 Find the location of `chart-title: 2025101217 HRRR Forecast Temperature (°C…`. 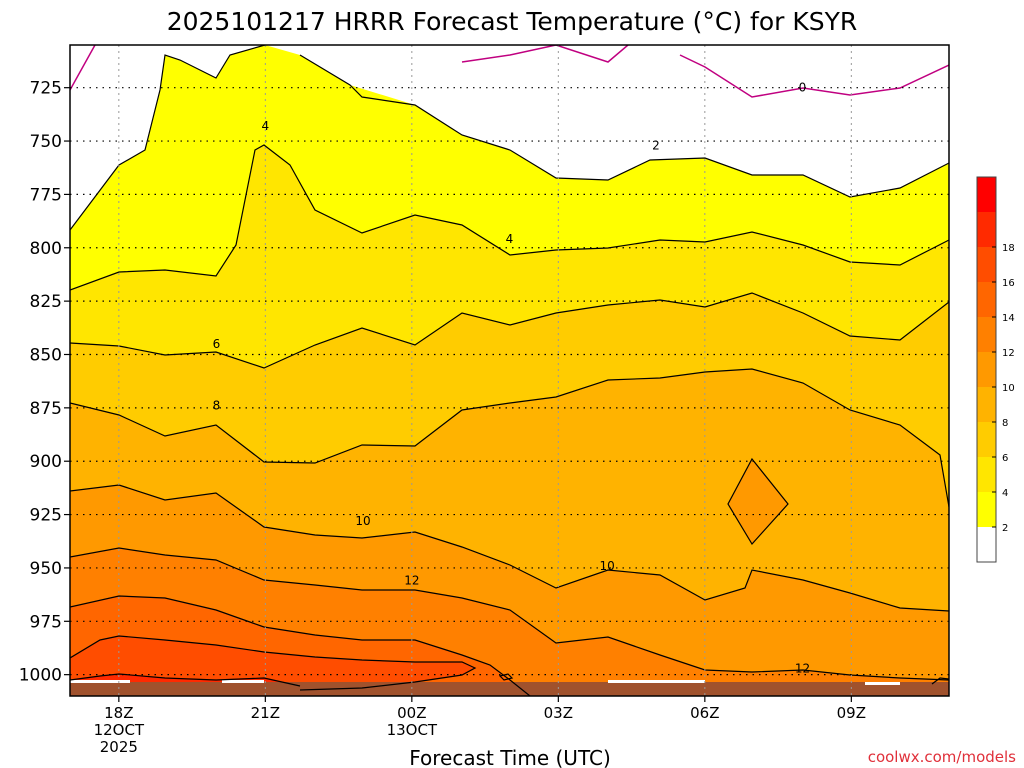

chart-title: 2025101217 HRRR Forecast Temperature (°C… is located at coordinates (512, 21).